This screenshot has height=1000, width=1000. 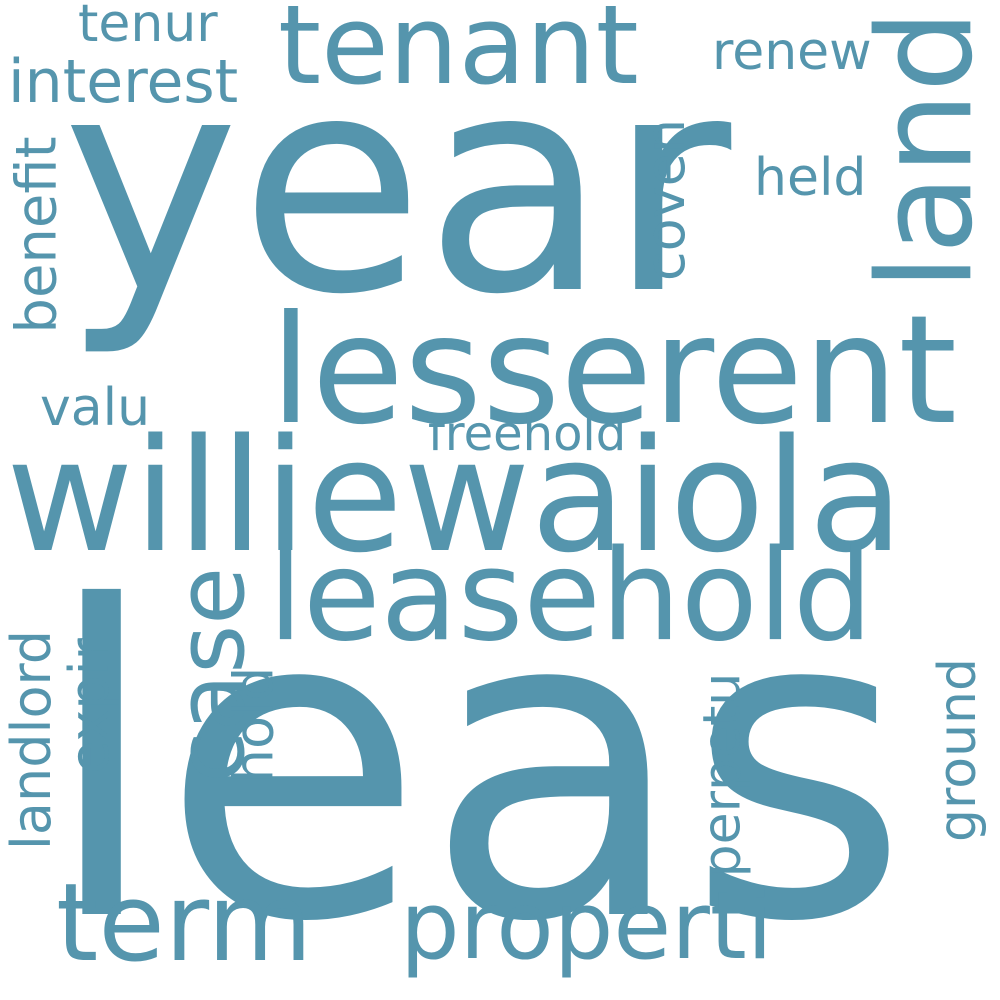 I want to click on word-expir-text: expir, so click(x=89, y=706).